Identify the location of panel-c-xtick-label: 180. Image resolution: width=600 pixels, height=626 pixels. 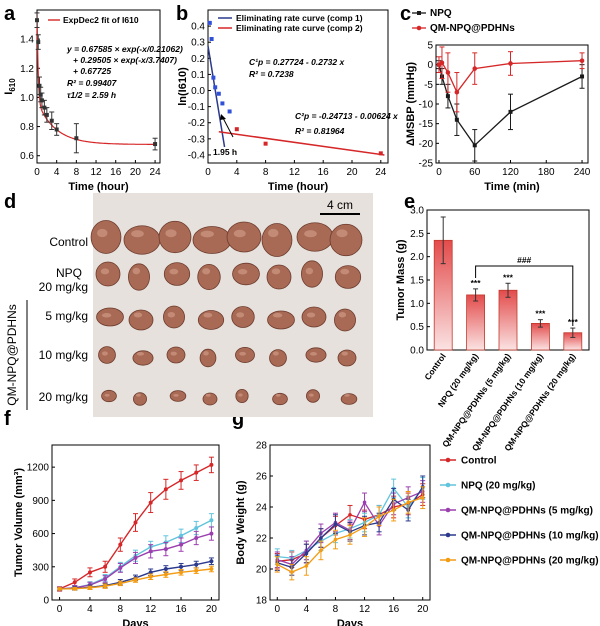
(546, 172).